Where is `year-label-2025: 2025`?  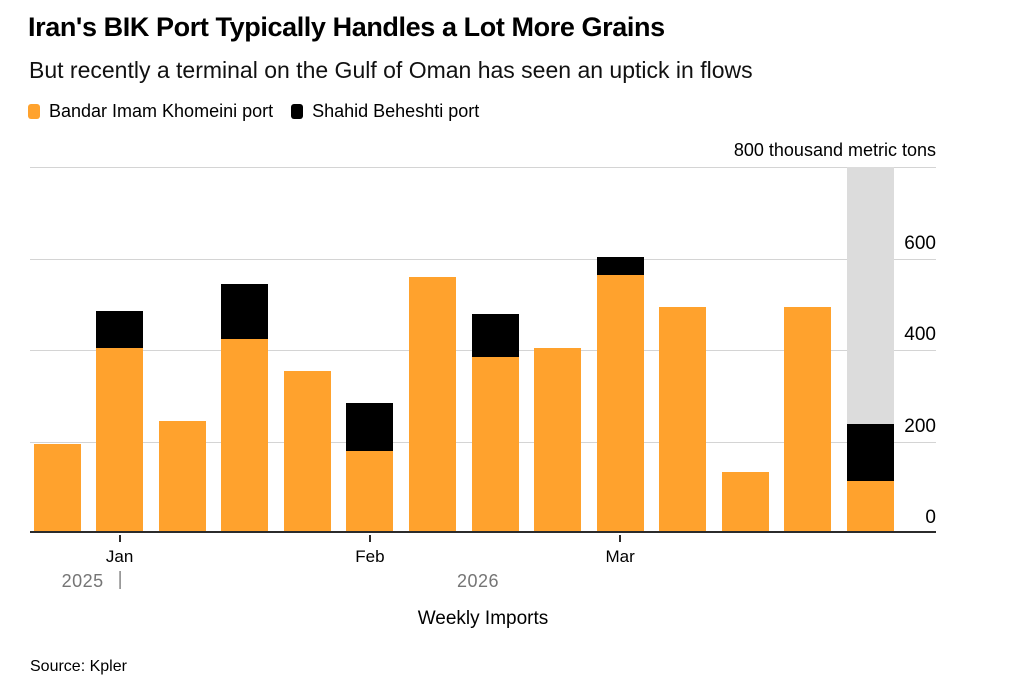 year-label-2025: 2025 is located at coordinates (82, 581).